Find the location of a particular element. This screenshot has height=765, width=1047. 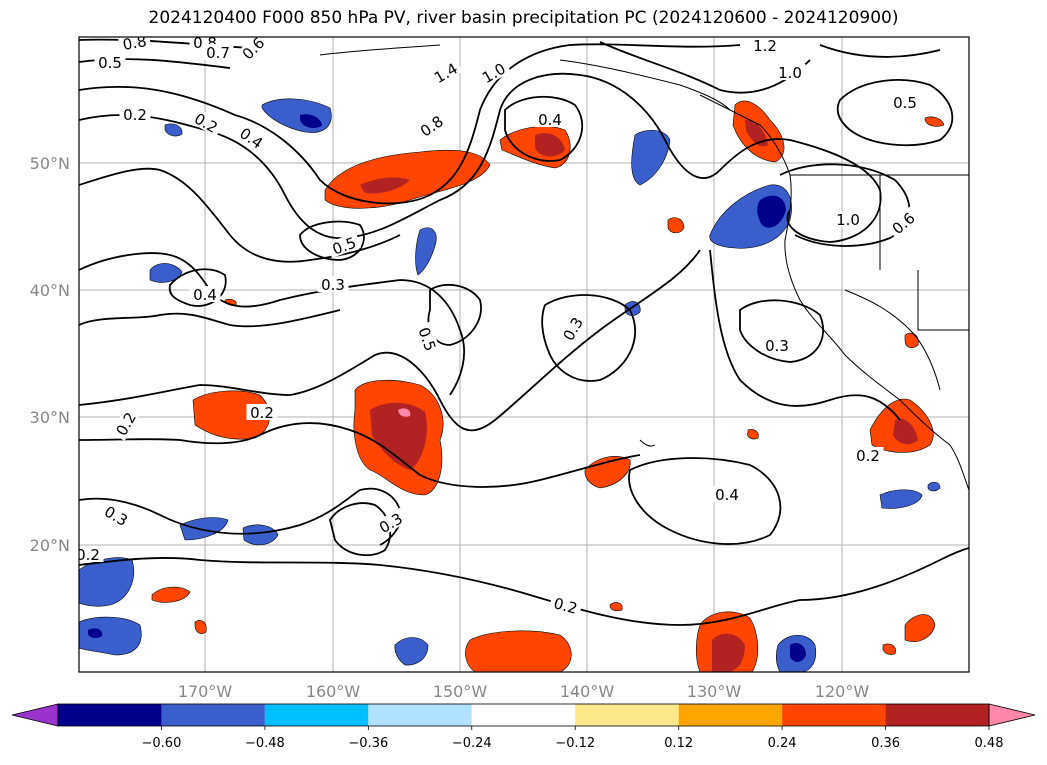

colorbar-tick-label: −0.60 is located at coordinates (162, 743).